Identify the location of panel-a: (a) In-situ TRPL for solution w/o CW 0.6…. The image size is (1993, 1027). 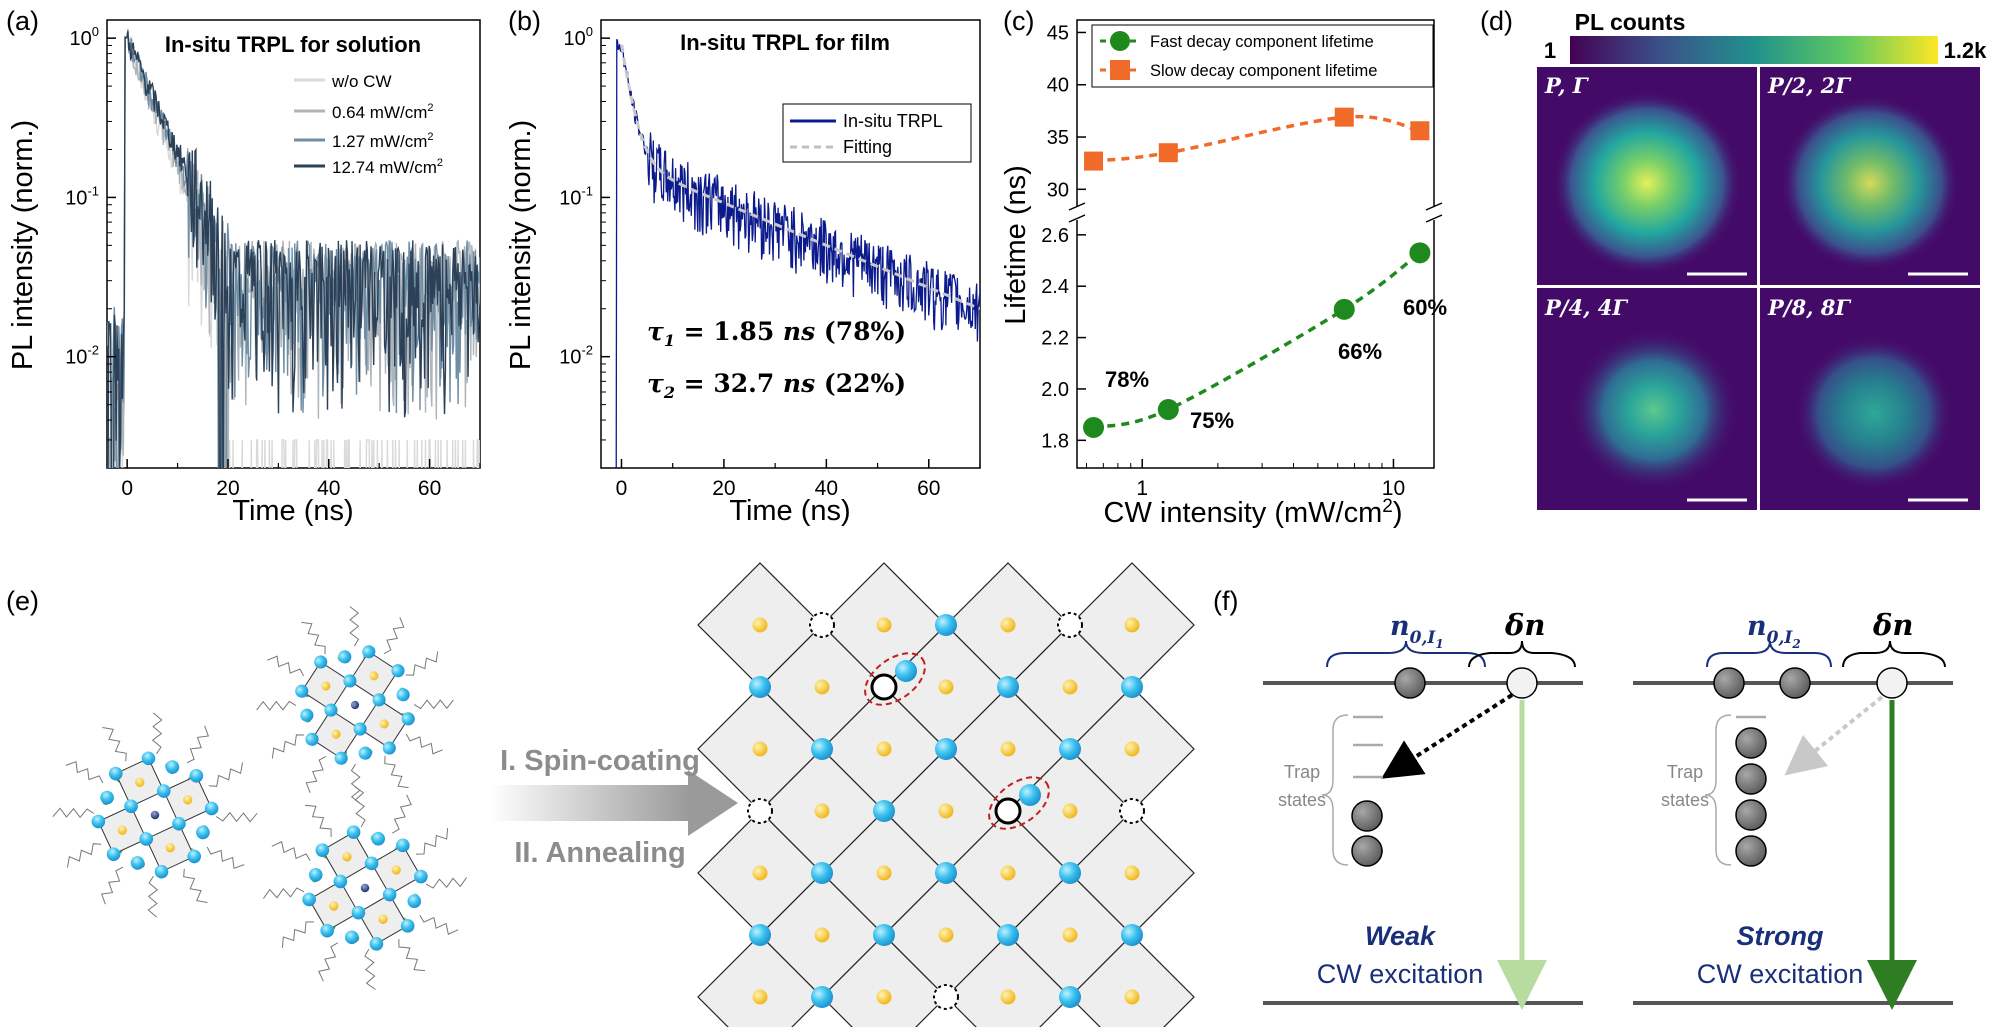
(243, 266).